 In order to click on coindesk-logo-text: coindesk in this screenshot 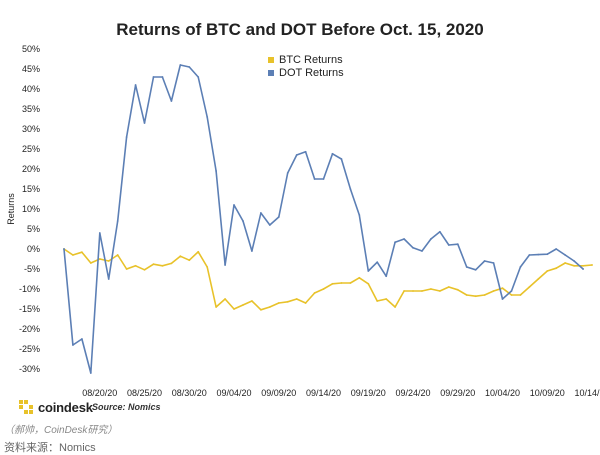, I will do `click(65, 407)`.